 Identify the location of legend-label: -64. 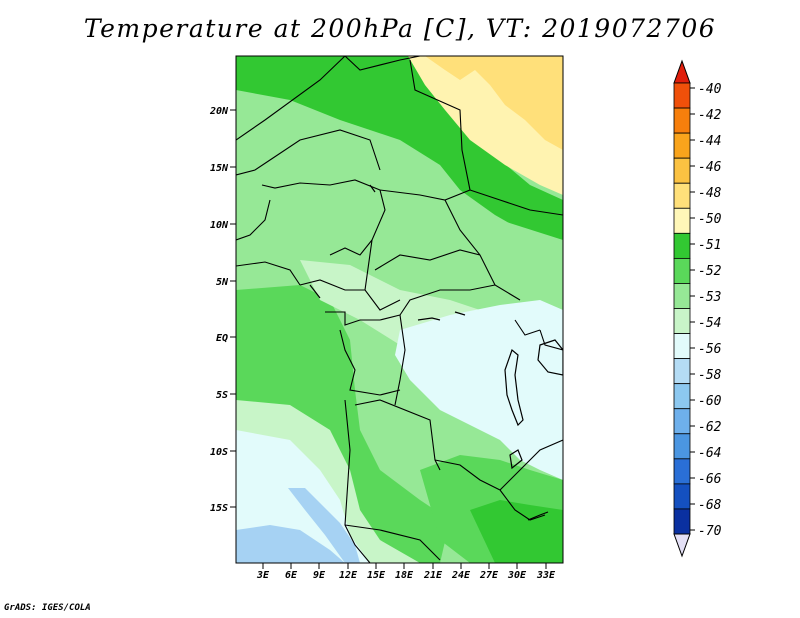
(709, 453).